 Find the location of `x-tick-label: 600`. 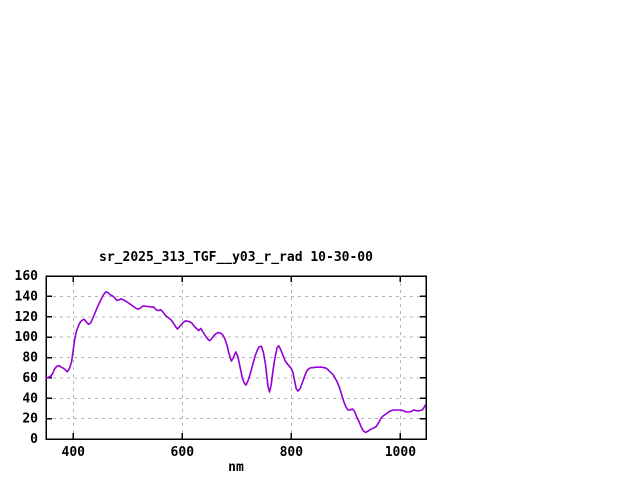

x-tick-label: 600 is located at coordinates (183, 452).